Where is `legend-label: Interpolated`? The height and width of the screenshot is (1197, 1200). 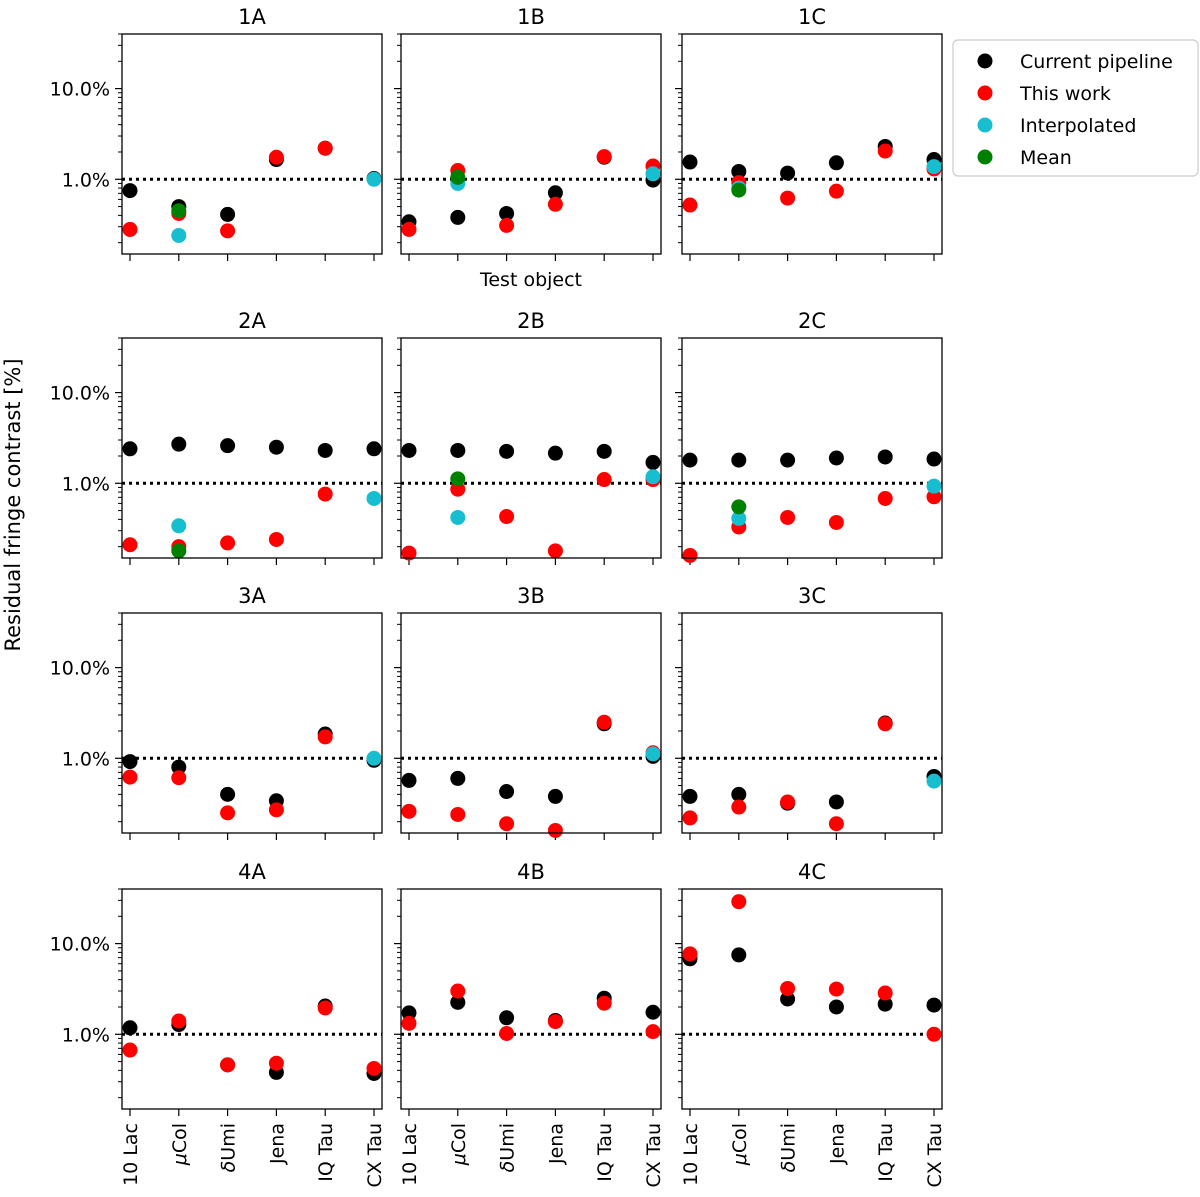 legend-label: Interpolated is located at coordinates (1078, 126).